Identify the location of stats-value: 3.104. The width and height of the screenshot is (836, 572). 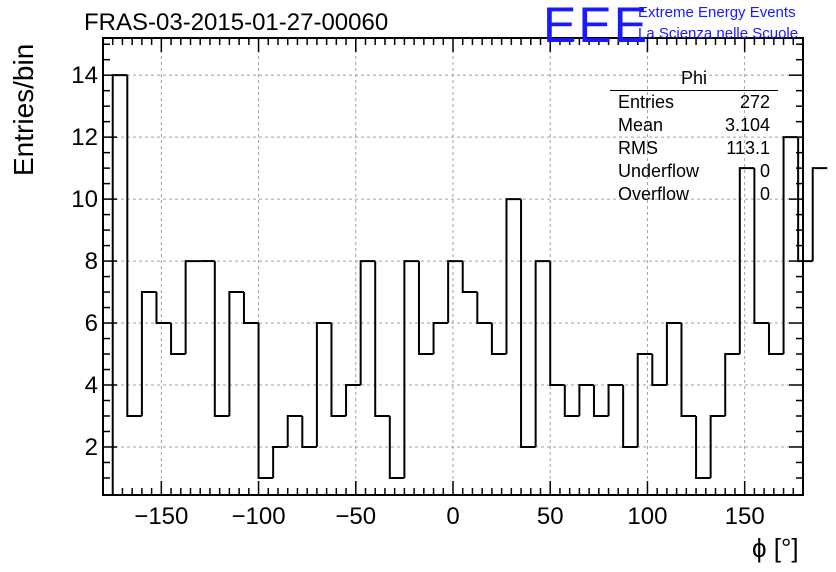
(747, 125).